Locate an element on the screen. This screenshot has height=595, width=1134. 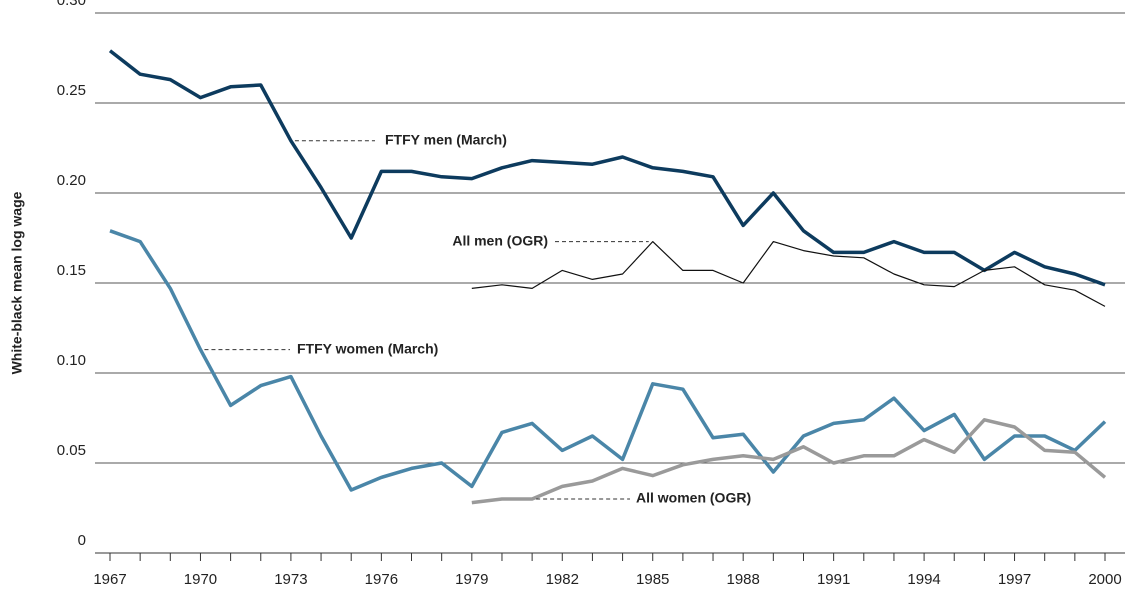
x-tick-label: 1982 is located at coordinates (562, 579).